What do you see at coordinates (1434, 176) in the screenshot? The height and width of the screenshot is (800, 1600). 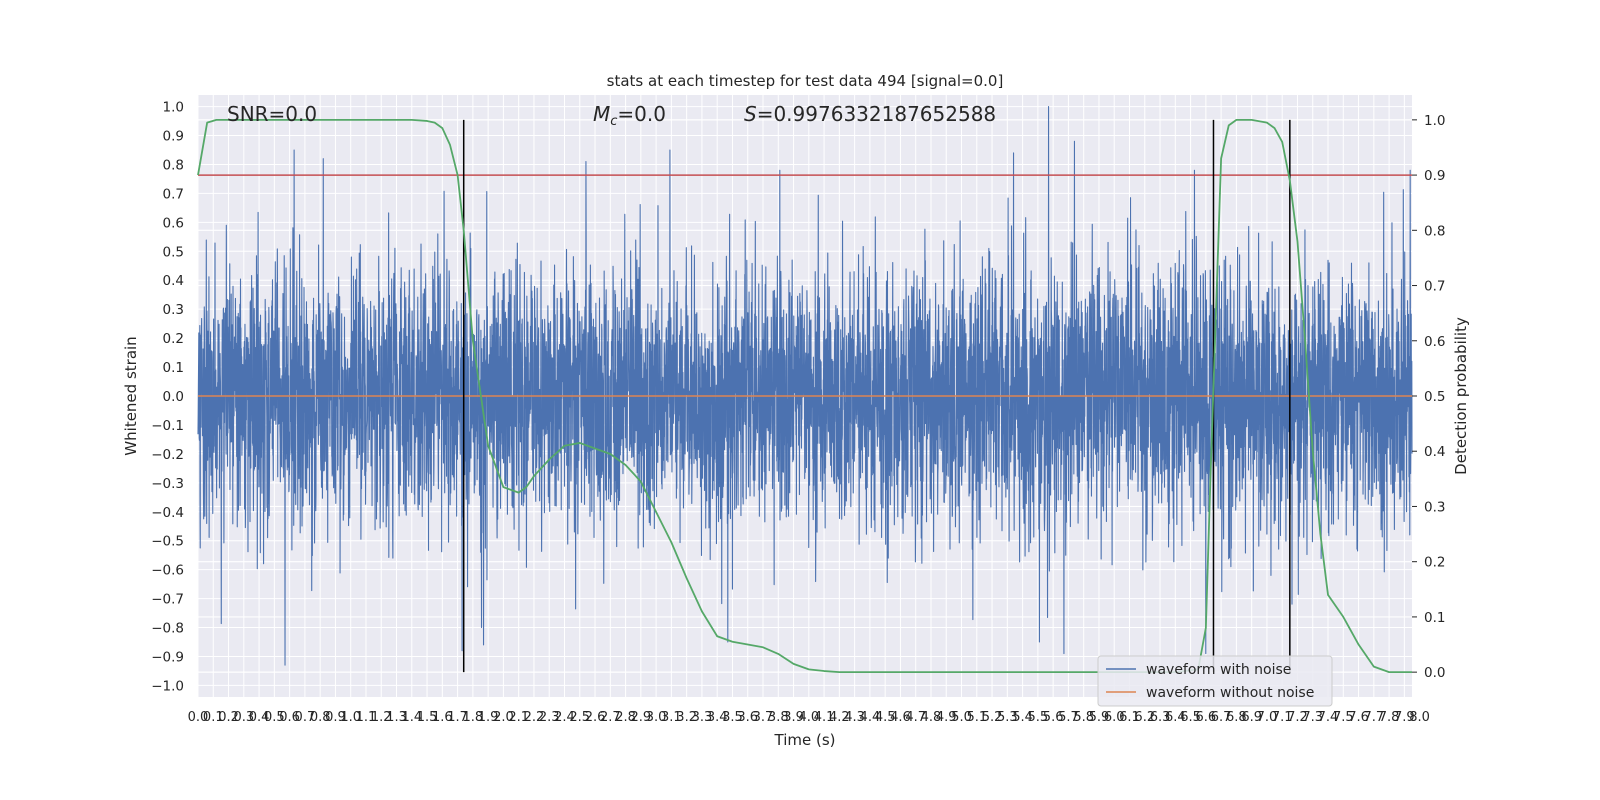 I see `y2-tick-label: 0.9` at bounding box center [1434, 176].